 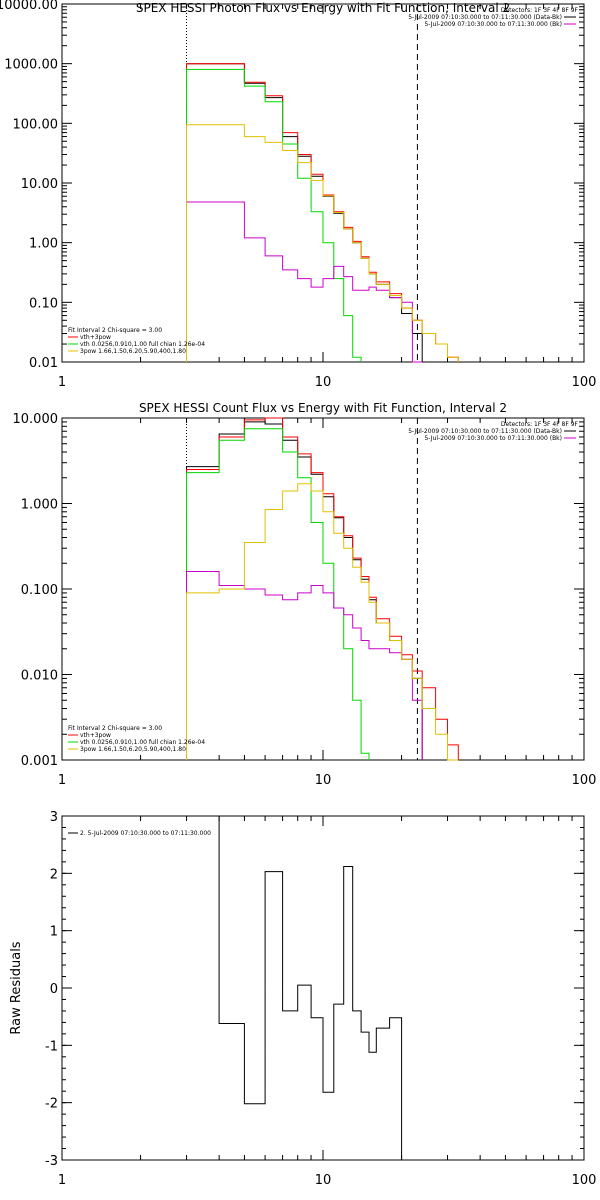 I want to click on series-magenta-line, so click(x=304, y=665).